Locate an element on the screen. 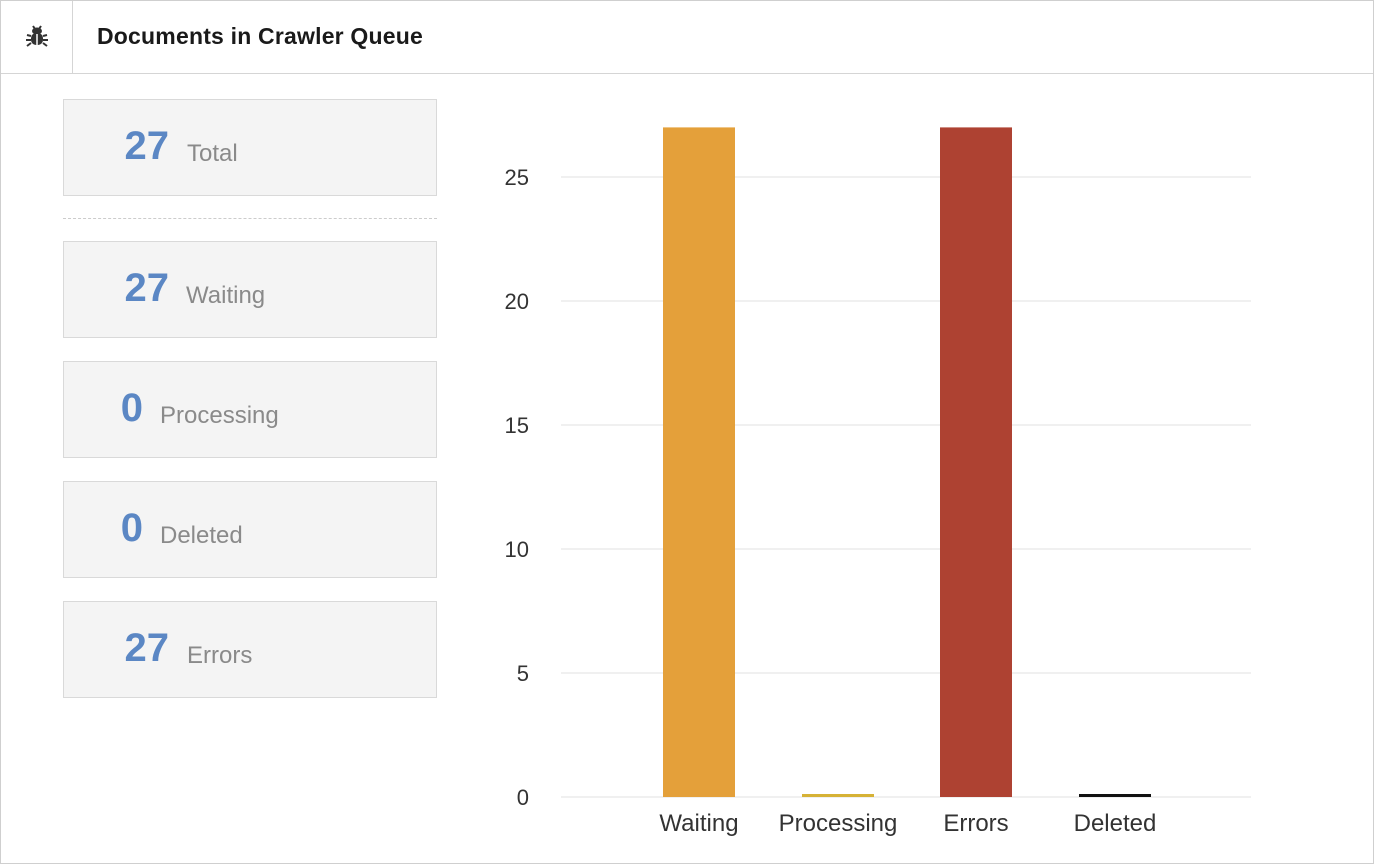  bar-deleted is located at coordinates (1115, 795).